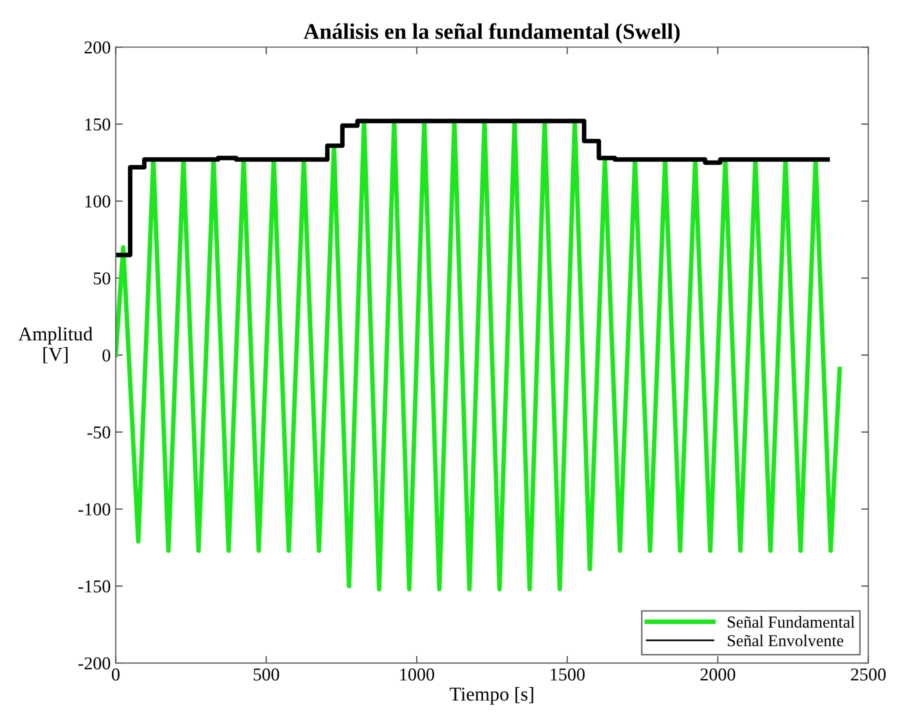  Describe the element at coordinates (102, 278) in the screenshot. I see `y-tick-label: 50` at that location.